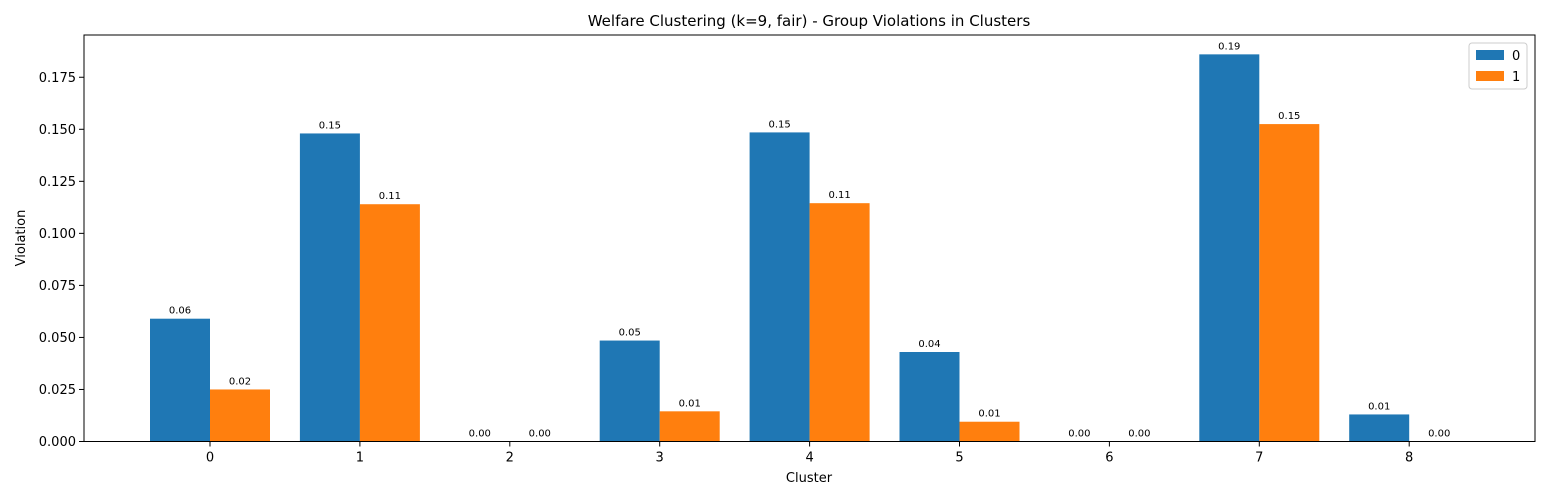 The width and height of the screenshot is (1550, 500). I want to click on x-tick-label: 2, so click(510, 458).